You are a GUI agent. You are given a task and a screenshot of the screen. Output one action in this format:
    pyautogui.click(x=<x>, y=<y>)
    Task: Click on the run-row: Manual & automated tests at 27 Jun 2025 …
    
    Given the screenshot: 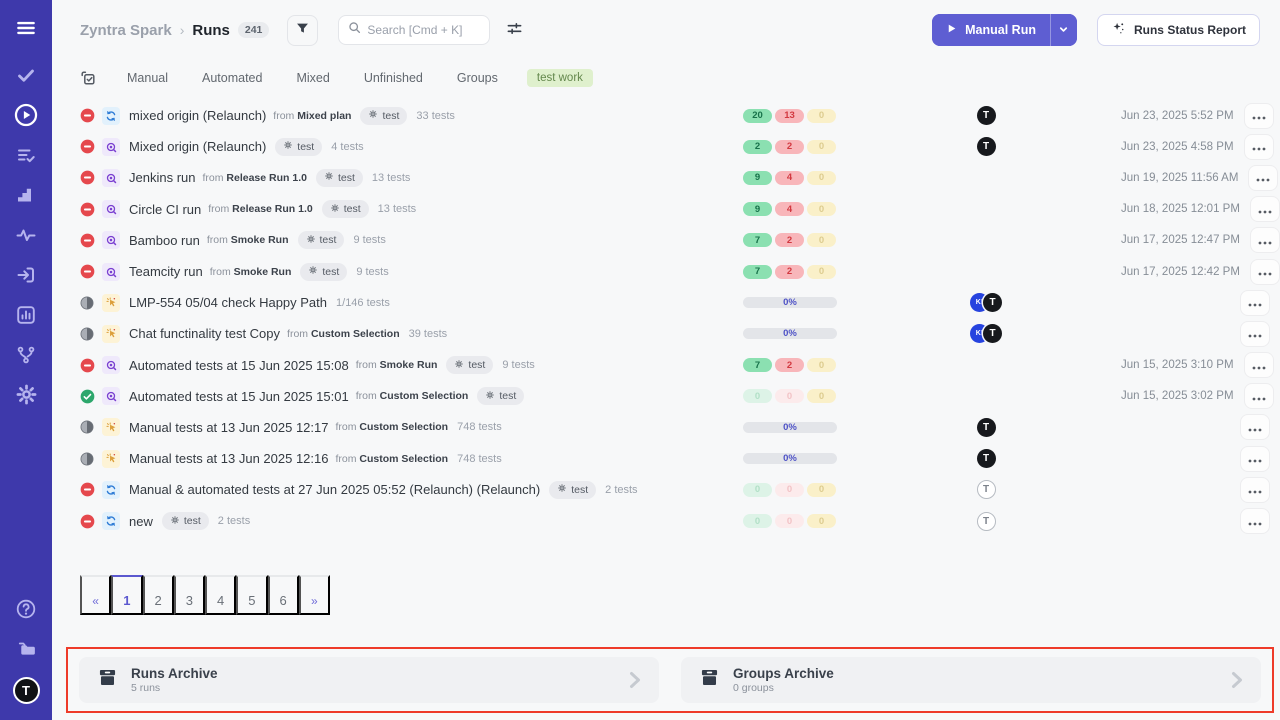 What is the action you would take?
    pyautogui.click(x=675, y=489)
    